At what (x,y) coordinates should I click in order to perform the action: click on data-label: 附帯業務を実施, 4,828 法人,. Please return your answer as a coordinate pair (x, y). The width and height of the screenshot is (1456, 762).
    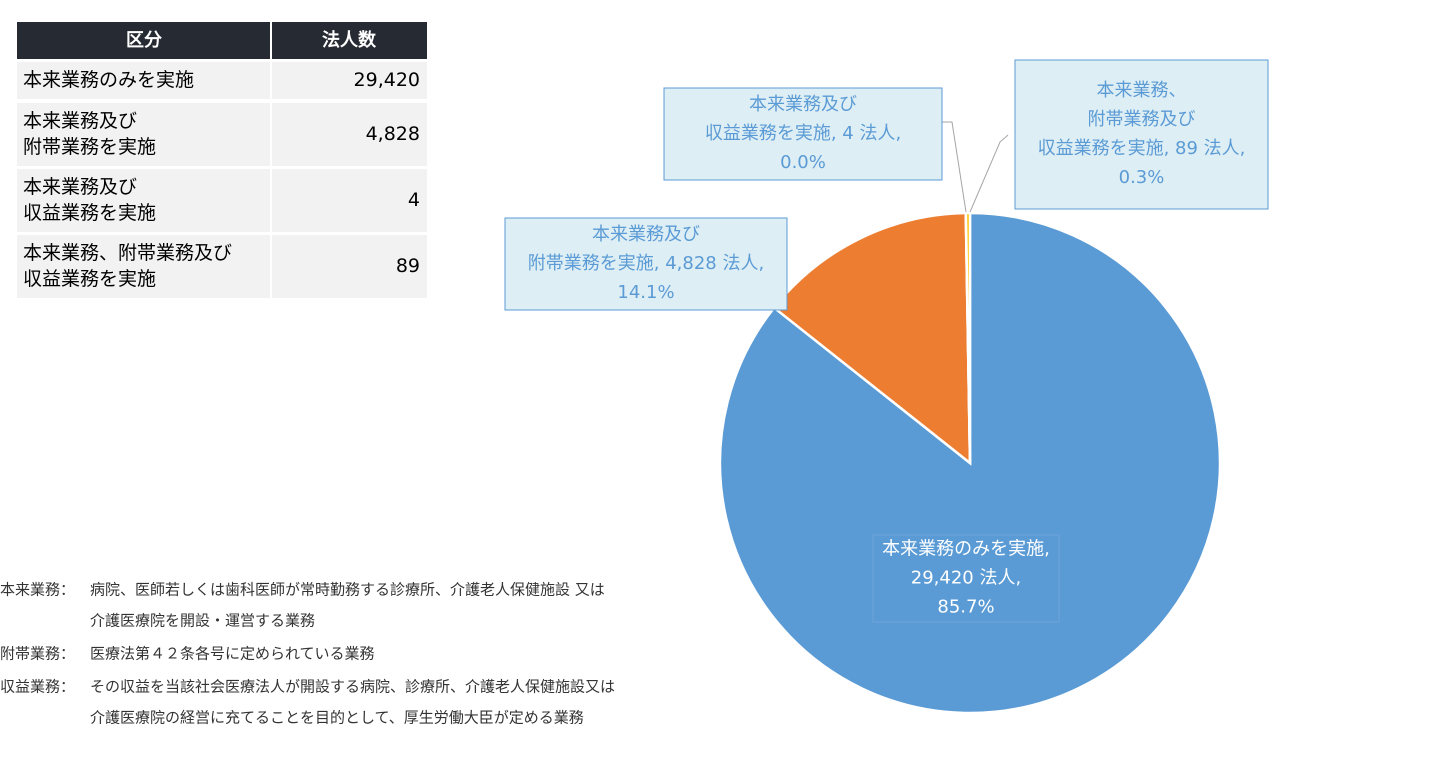
    Looking at the image, I should click on (646, 263).